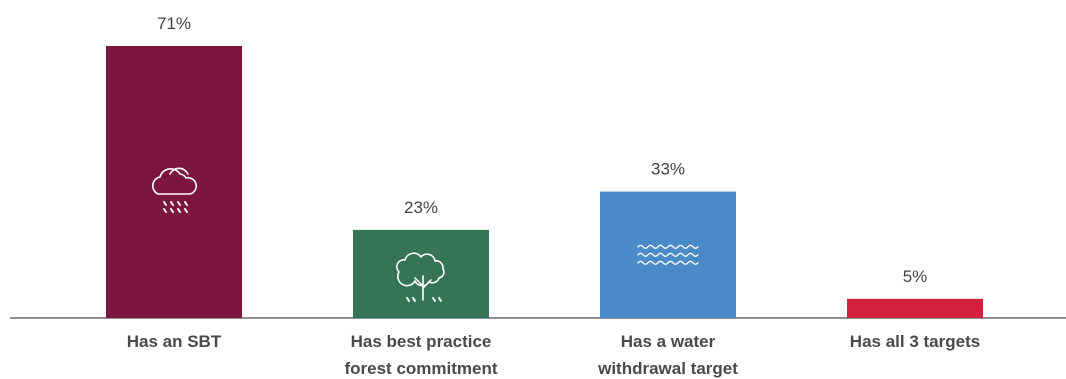  What do you see at coordinates (174, 23) in the screenshot?
I see `value-label-1: 71%` at bounding box center [174, 23].